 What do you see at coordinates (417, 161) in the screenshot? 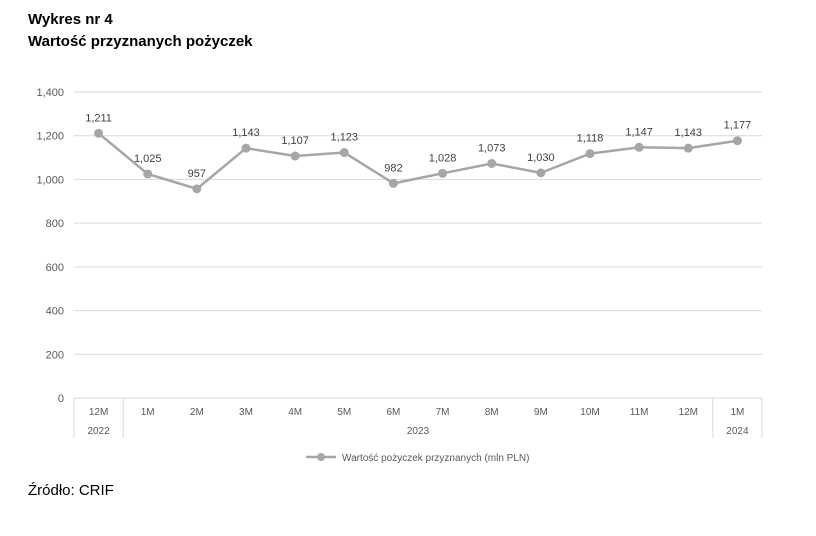
I see `series-line` at bounding box center [417, 161].